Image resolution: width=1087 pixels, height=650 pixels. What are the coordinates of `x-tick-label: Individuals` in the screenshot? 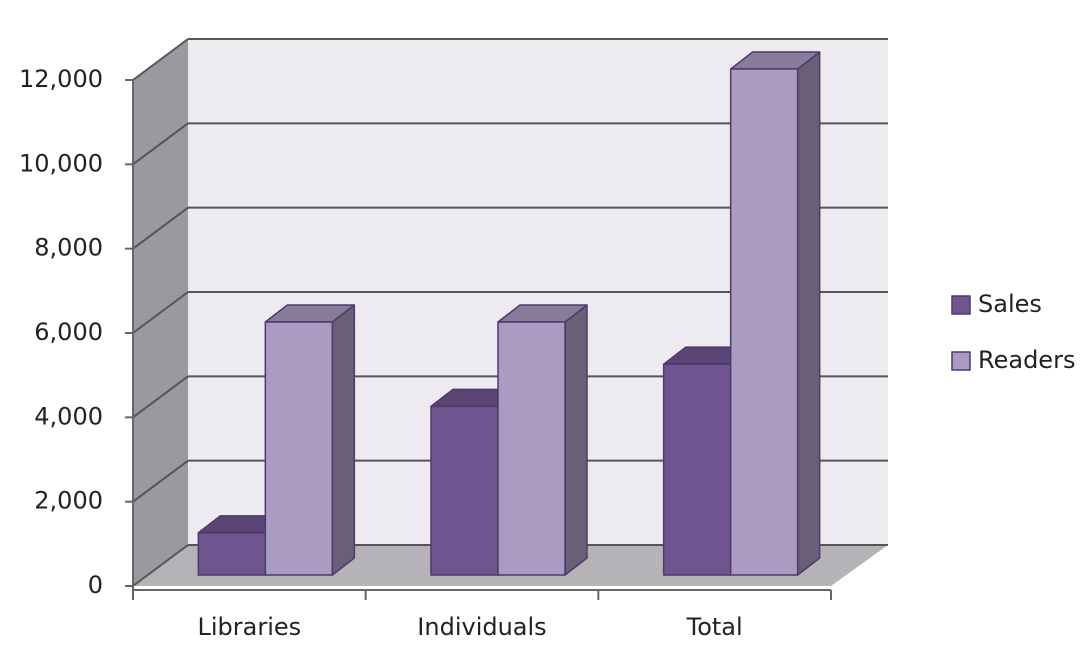 It's located at (481, 627).